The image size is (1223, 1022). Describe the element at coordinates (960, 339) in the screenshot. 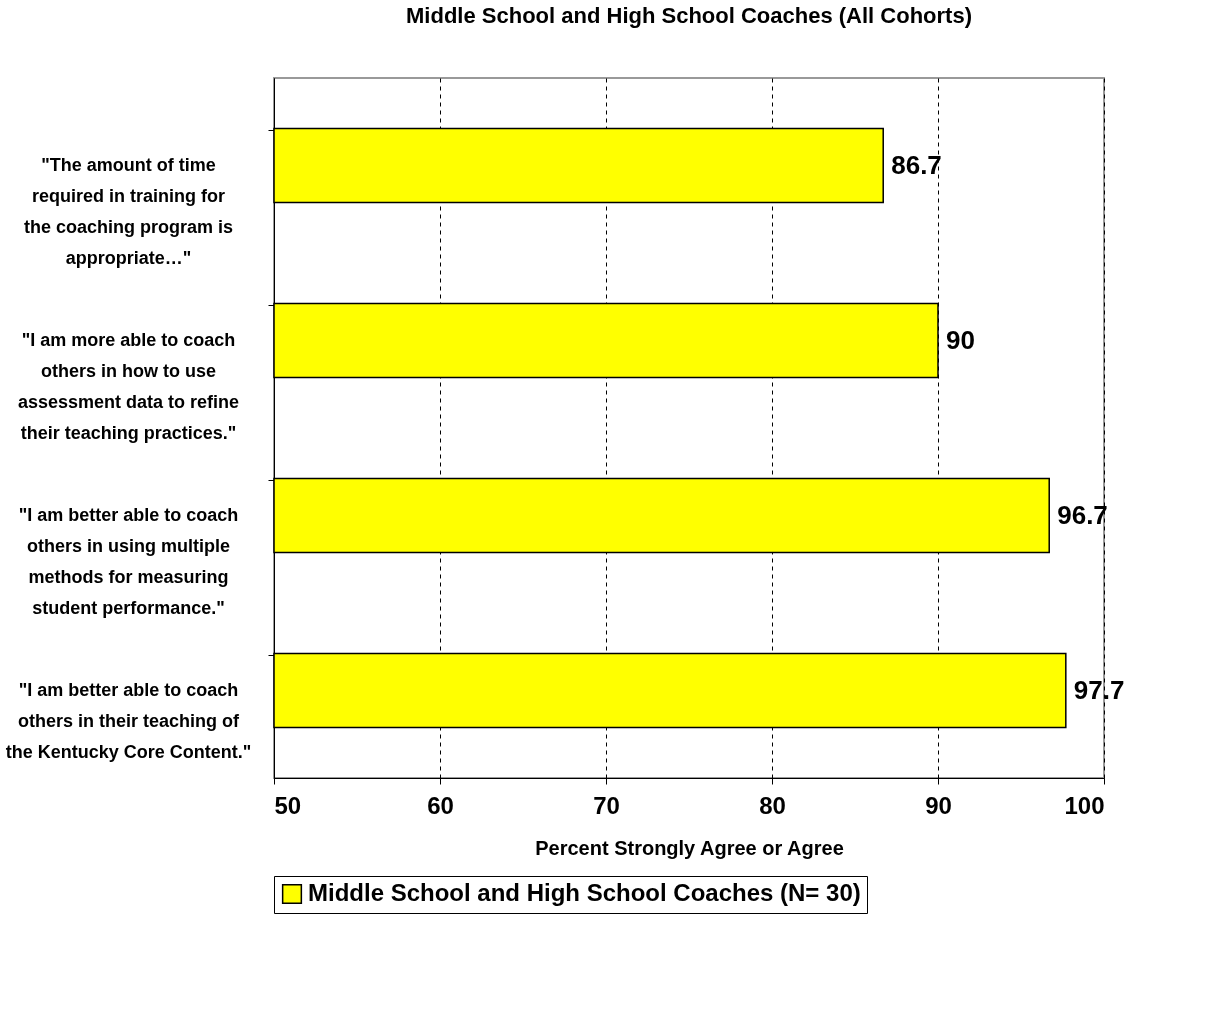

I see `data-label: 90` at that location.